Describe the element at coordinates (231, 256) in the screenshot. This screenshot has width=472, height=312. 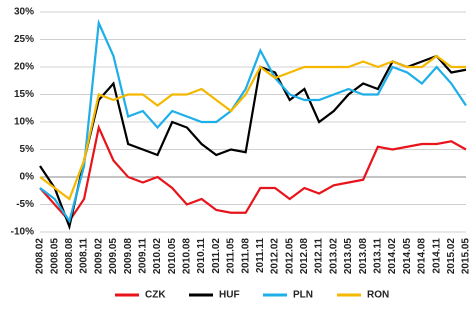
I see `x-tick-label: 2011.05` at that location.